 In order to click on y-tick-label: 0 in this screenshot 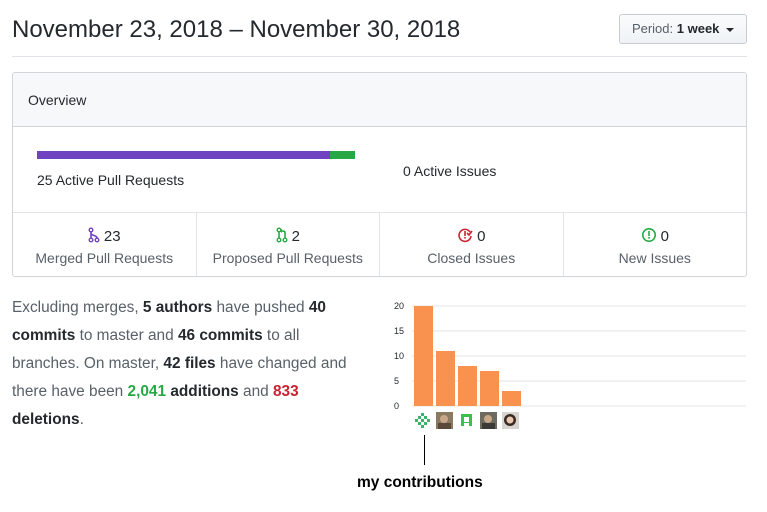, I will do `click(396, 406)`.